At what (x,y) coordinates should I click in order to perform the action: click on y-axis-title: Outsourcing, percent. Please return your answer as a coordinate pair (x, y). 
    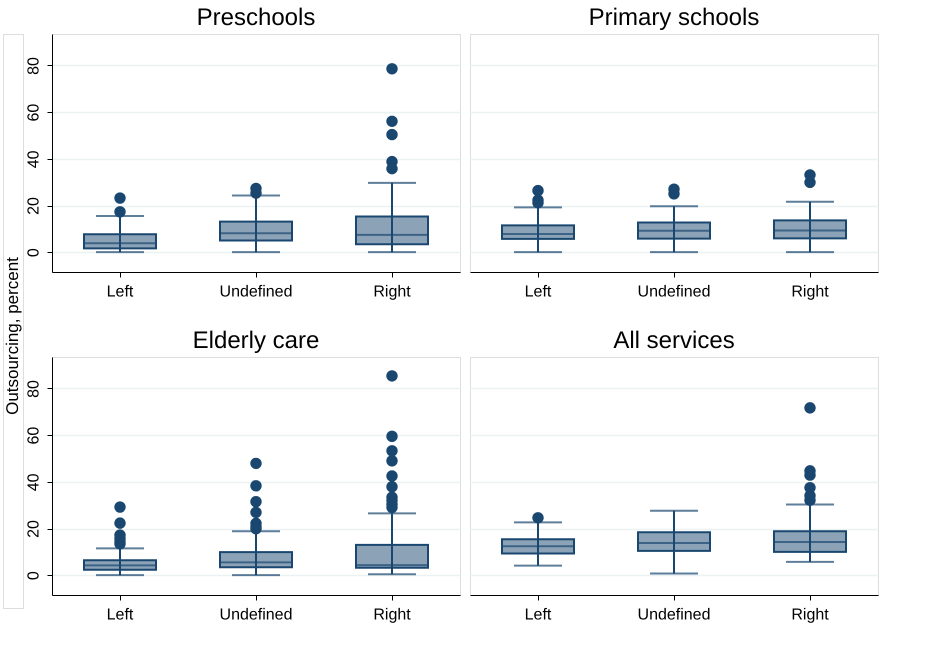
    Looking at the image, I should click on (12, 335).